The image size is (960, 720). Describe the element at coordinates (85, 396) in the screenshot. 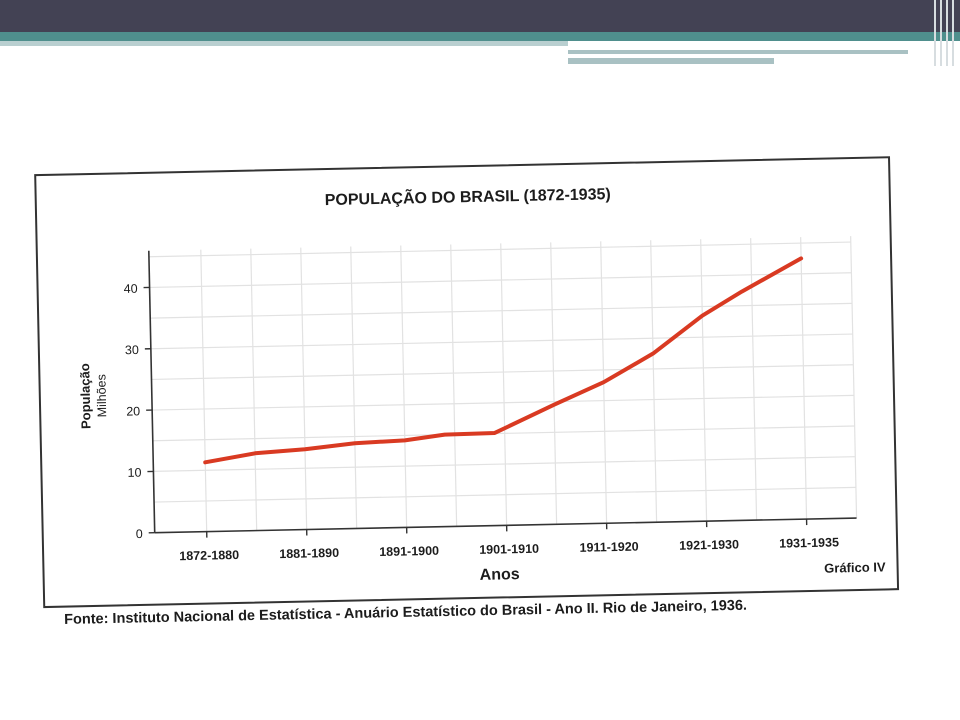

I see `y-axis-label: População` at that location.